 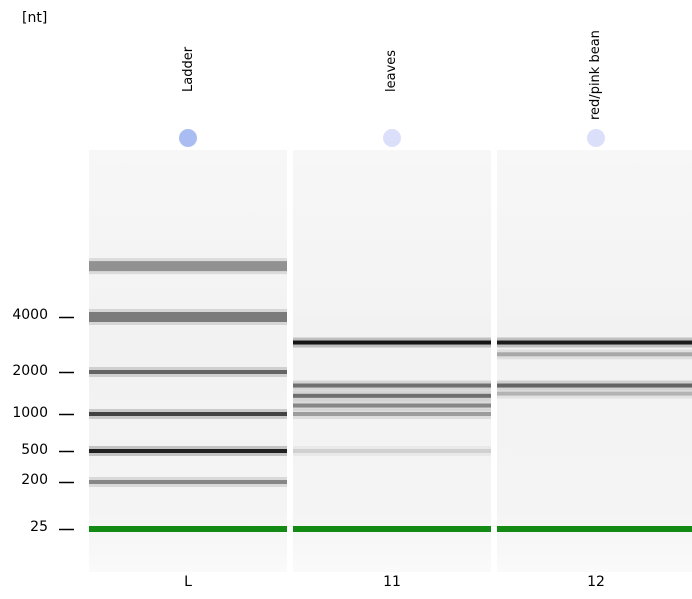 What do you see at coordinates (34, 480) in the screenshot?
I see `tick-label-200: 200` at bounding box center [34, 480].